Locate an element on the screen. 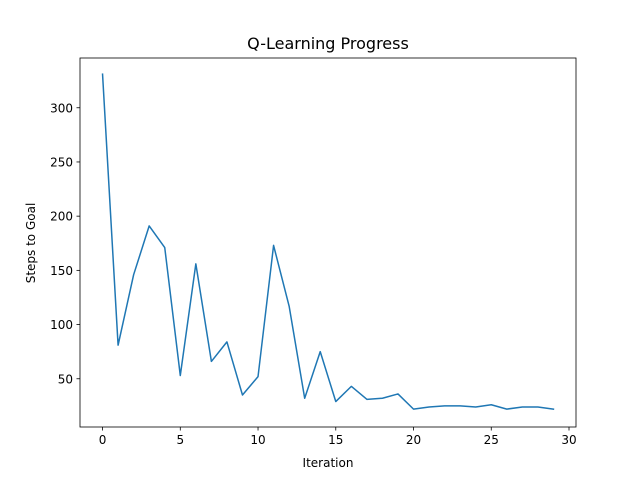  x-tick-label: 15 is located at coordinates (335, 440).